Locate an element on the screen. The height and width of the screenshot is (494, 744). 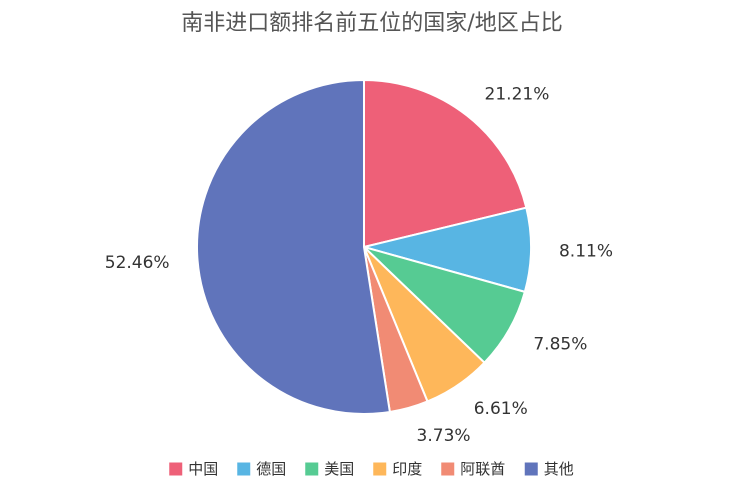
slice-label-6: 52.46% is located at coordinates (137, 263).